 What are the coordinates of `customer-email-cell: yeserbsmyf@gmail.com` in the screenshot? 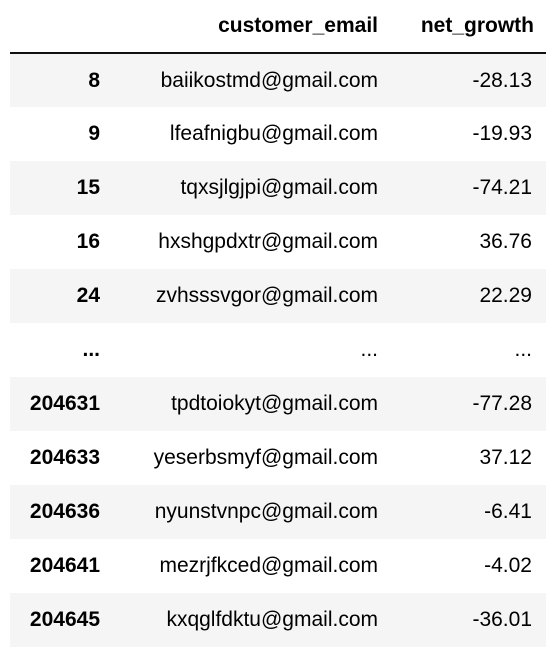 It's located at (265, 457).